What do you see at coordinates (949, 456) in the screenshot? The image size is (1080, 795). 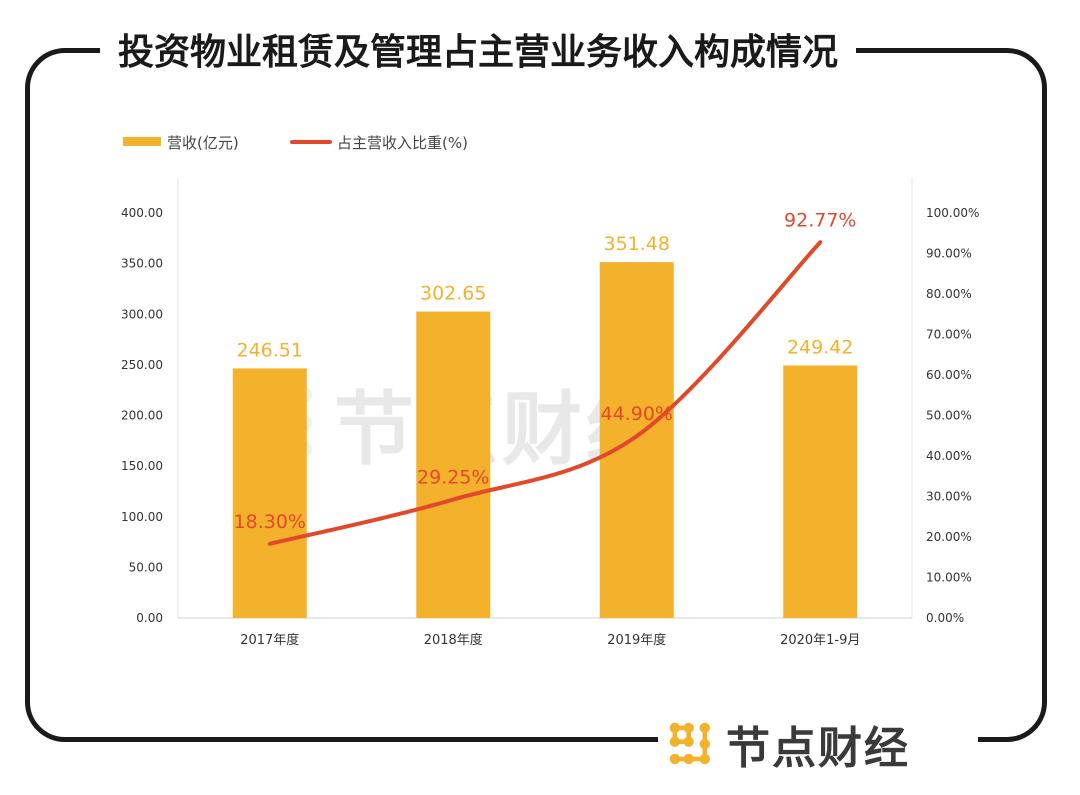 I see `y-right-tick-label: 40.00%` at bounding box center [949, 456].